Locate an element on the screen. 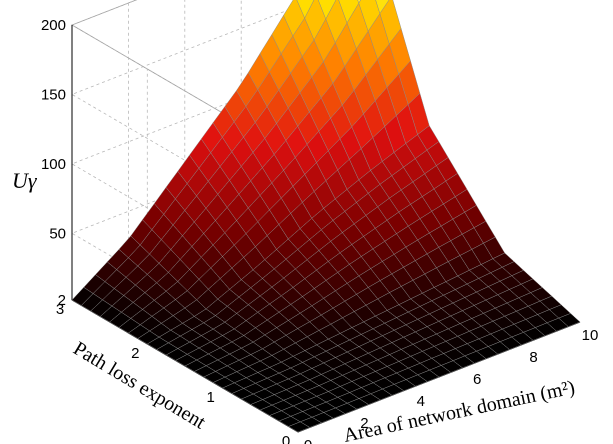 The height and width of the screenshot is (444, 613). x-tick-label: 2 is located at coordinates (364, 423).